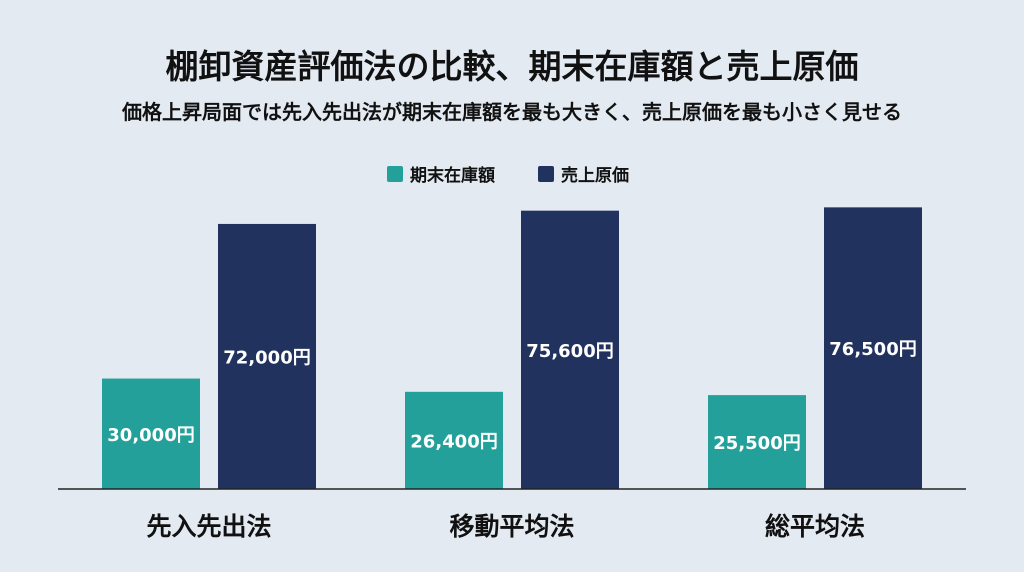 The height and width of the screenshot is (572, 1024). I want to click on x-tick-label-2: 総平均法, so click(815, 526).